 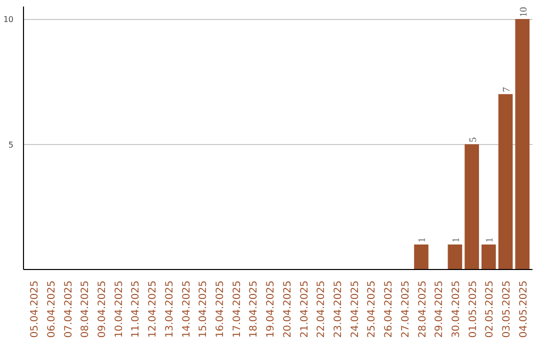 I want to click on x-tick-label: 10.04.2025, so click(x=119, y=309).